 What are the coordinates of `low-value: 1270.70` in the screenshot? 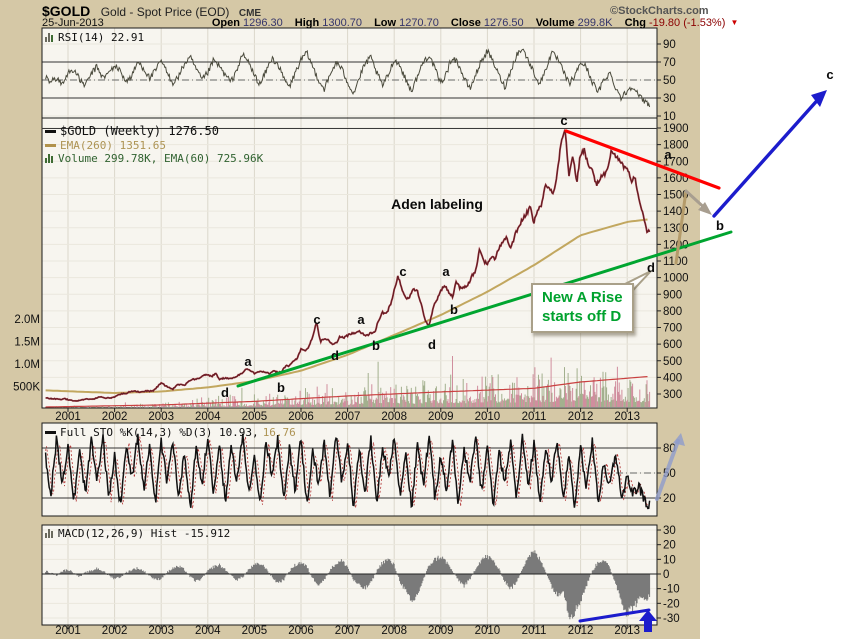 It's located at (419, 23).